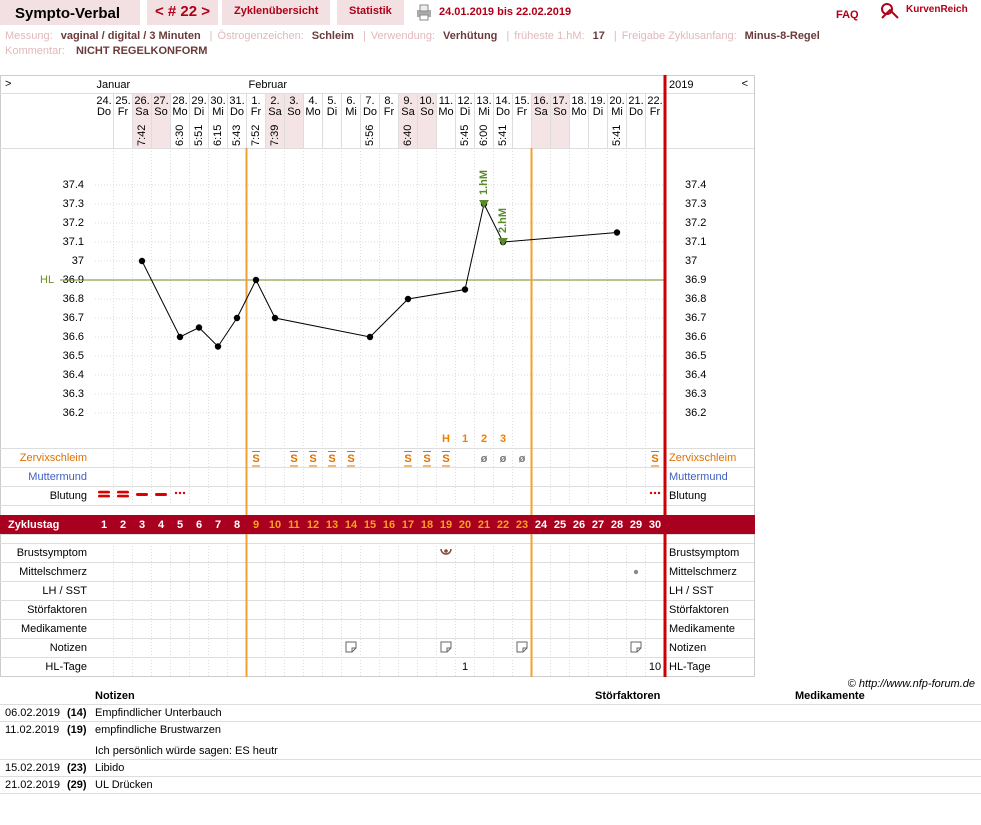  Describe the element at coordinates (655, 667) in the screenshot. I see `hl-day: 10` at that location.